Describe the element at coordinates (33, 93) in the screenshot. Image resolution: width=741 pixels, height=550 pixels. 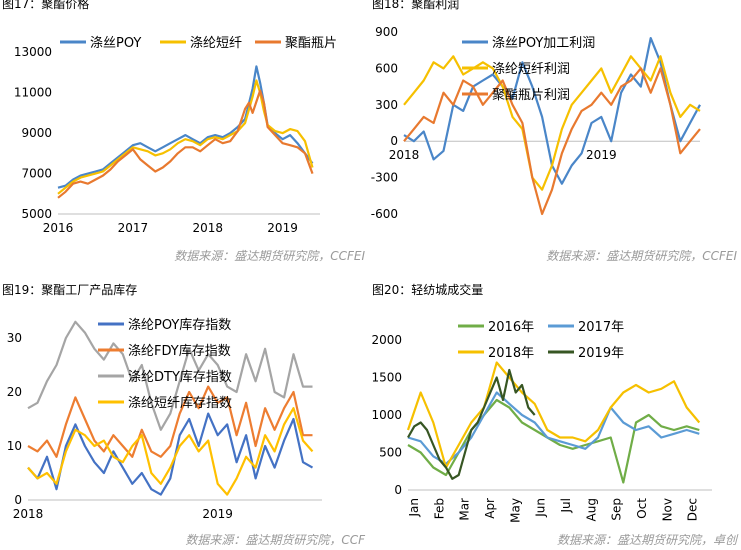
I see `y-tick-label: 11000` at that location.